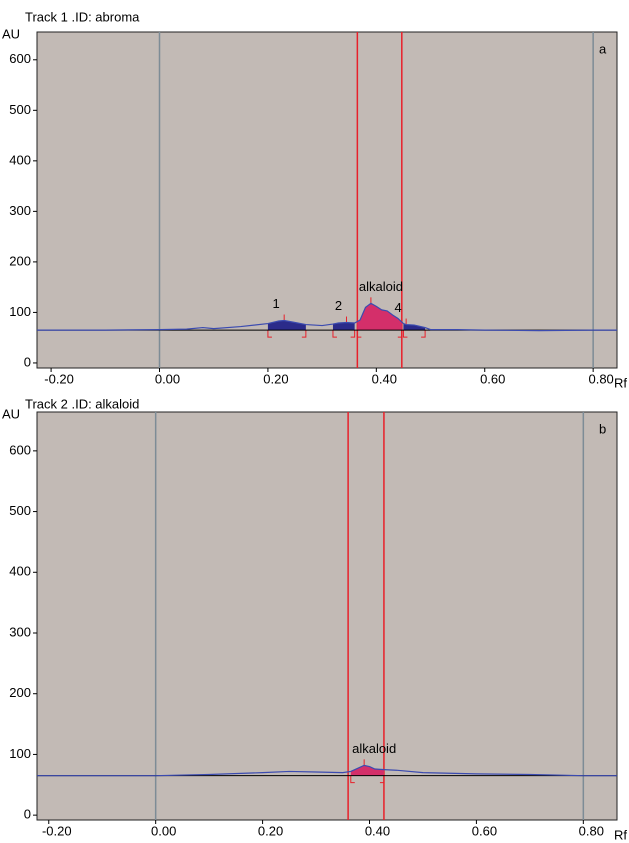 The image size is (629, 843). Describe the element at coordinates (82, 403) in the screenshot. I see `chart-title: Track 2 .ID: alkaloid` at that location.